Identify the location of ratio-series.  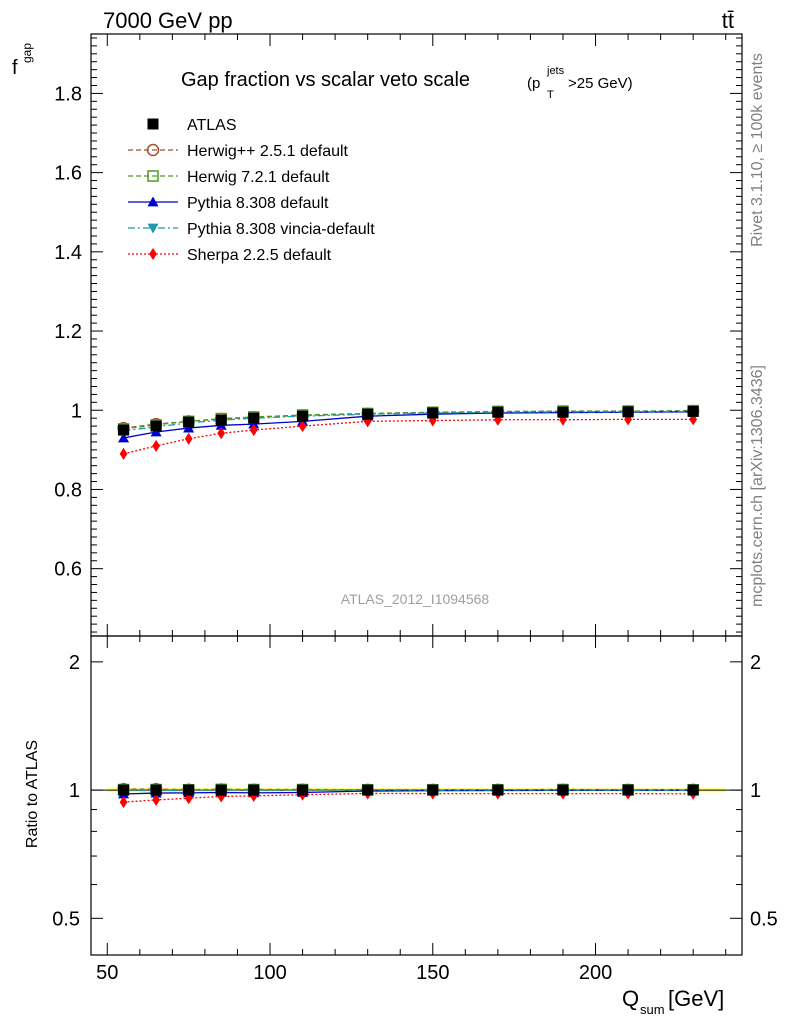
(408, 795).